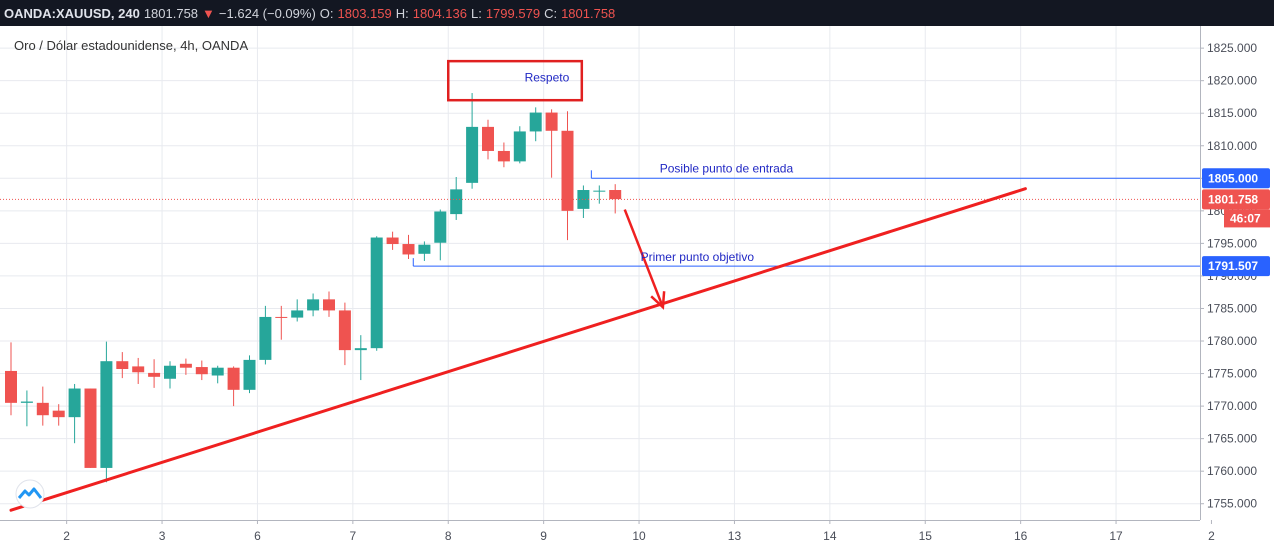 The height and width of the screenshot is (551, 1274). What do you see at coordinates (208, 13) in the screenshot?
I see `down-arrow-icon: ▼` at bounding box center [208, 13].